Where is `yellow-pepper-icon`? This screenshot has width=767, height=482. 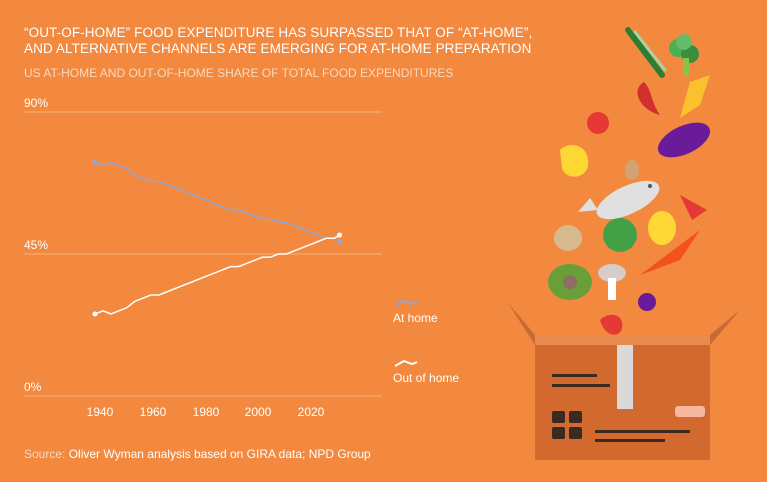 yellow-pepper-icon is located at coordinates (574, 161).